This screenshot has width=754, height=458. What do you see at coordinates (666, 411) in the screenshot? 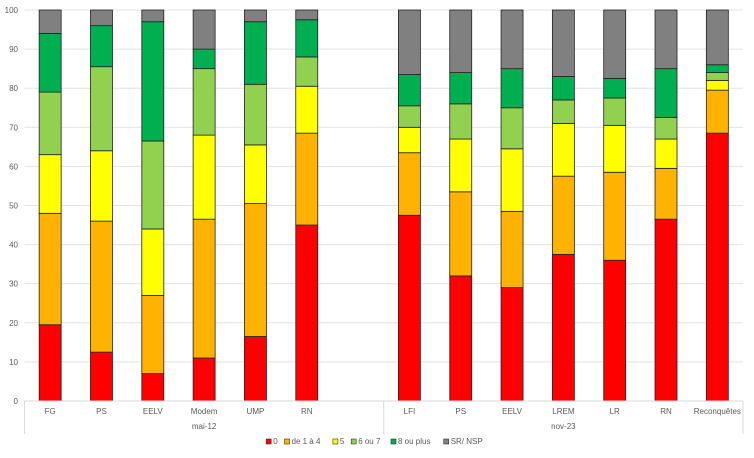
I see `category-label: RN` at bounding box center [666, 411].